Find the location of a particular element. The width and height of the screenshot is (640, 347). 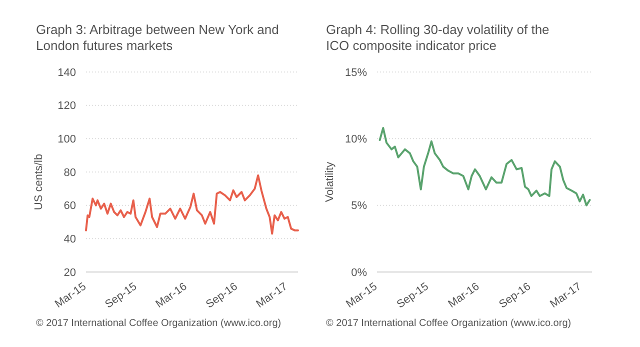

y-tick-label: 15% is located at coordinates (356, 72).